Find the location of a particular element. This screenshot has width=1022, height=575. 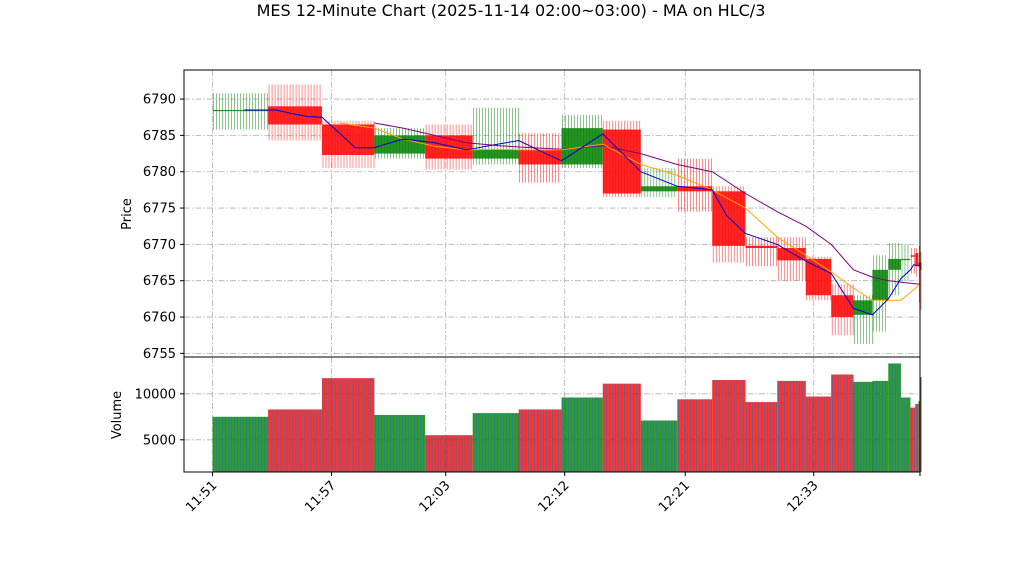

price-ytick-label: 6790 is located at coordinates (159, 100).